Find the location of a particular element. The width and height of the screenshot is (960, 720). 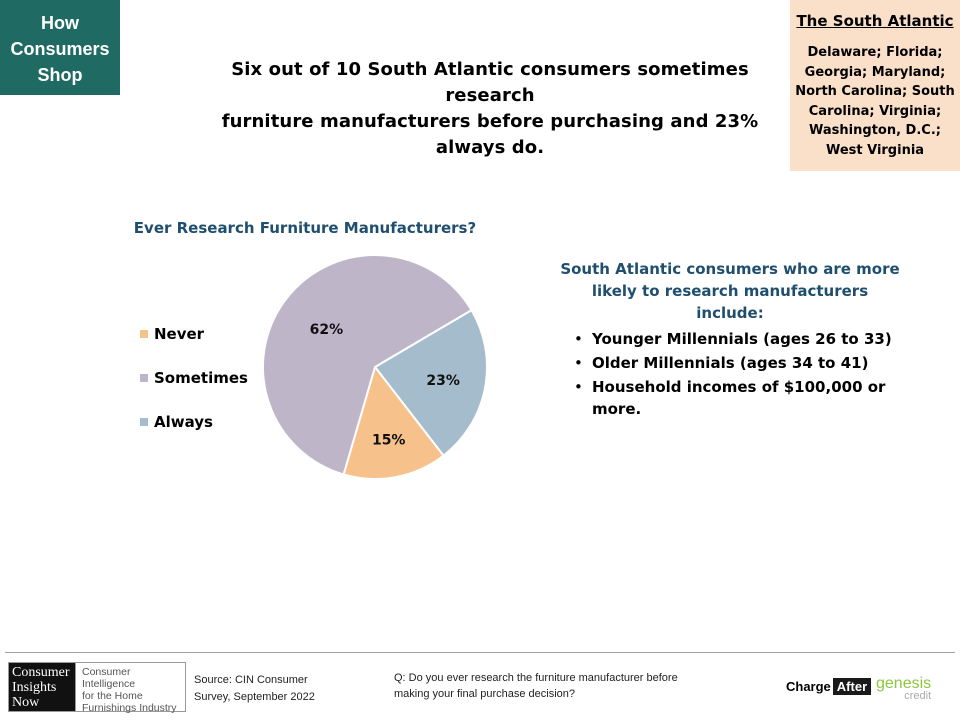

source-line: Survey, September 2022 is located at coordinates (254, 697).